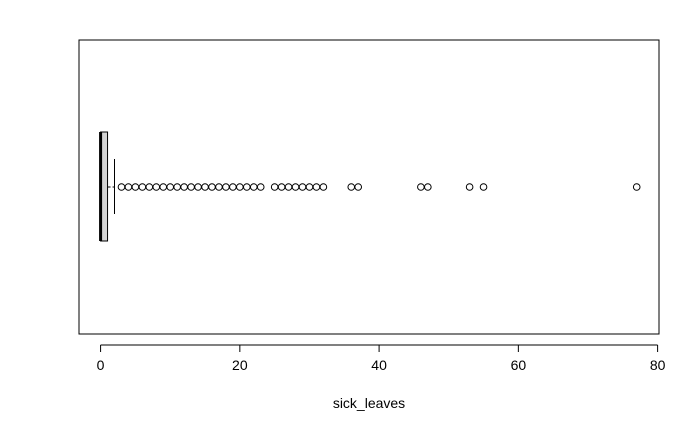  Describe the element at coordinates (519, 365) in the screenshot. I see `x-tick-label: 60` at that location.